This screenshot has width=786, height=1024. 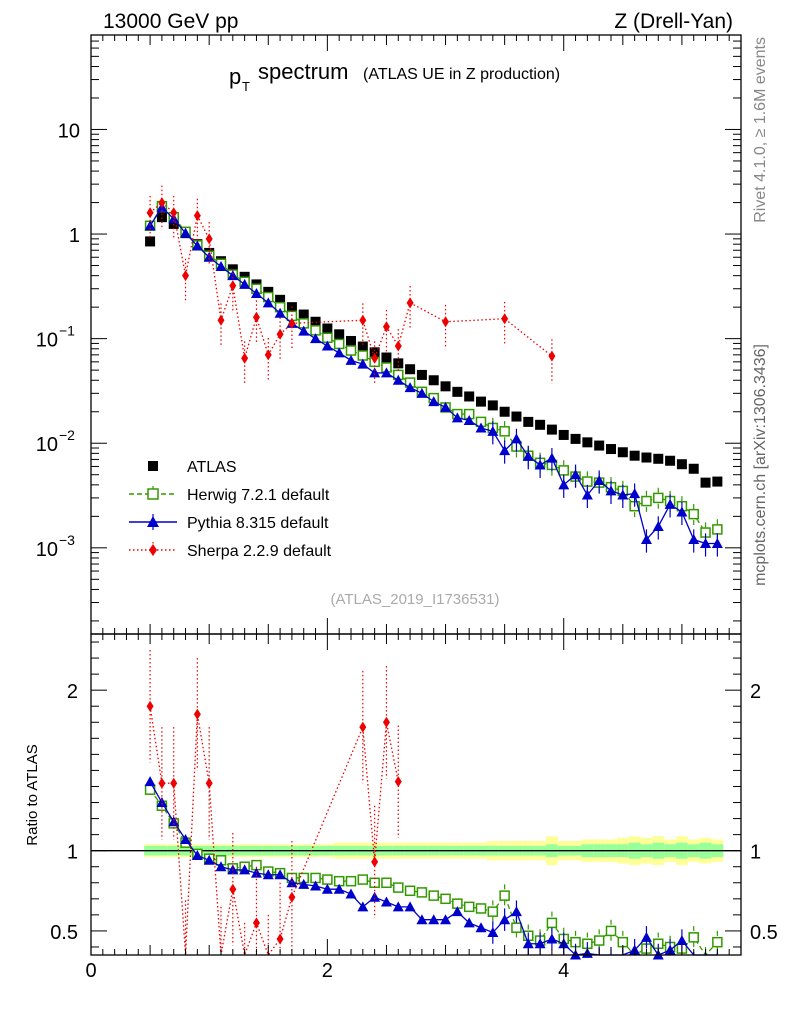 I want to click on legend-label: Pythia 8.315 default, so click(x=258, y=523).